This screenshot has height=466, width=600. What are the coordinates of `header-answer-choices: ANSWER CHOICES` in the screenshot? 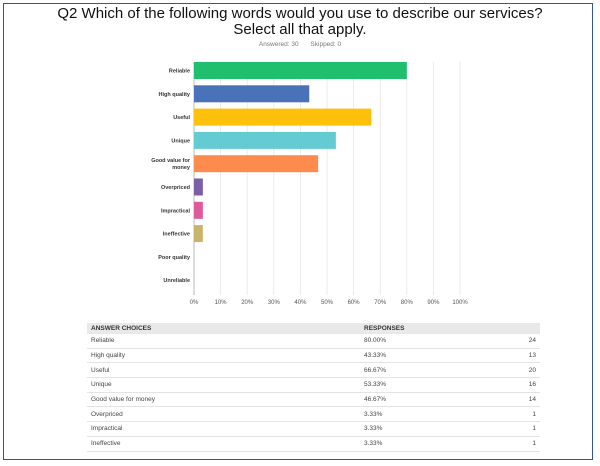 It's located at (223, 328).